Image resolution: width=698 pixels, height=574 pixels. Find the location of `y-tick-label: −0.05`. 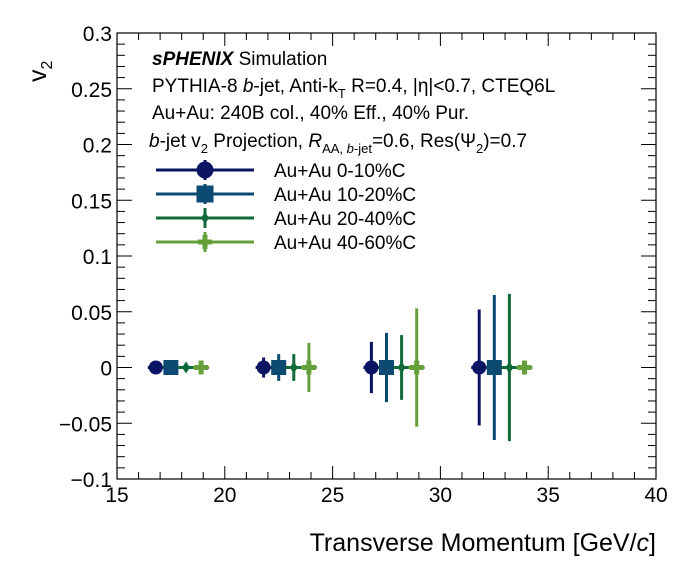

y-tick-label: −0.05 is located at coordinates (85, 424).